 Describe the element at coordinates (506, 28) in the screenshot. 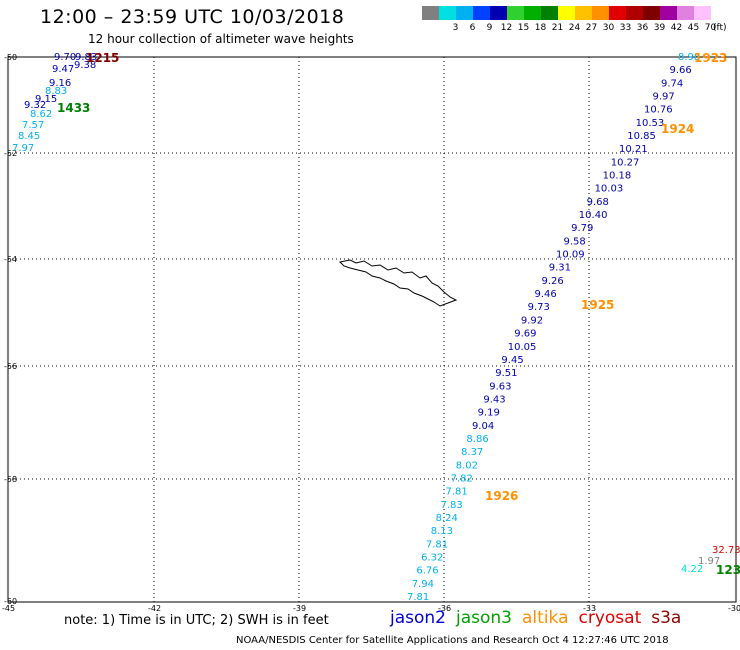

I see `colorbar-label: 12` at that location.